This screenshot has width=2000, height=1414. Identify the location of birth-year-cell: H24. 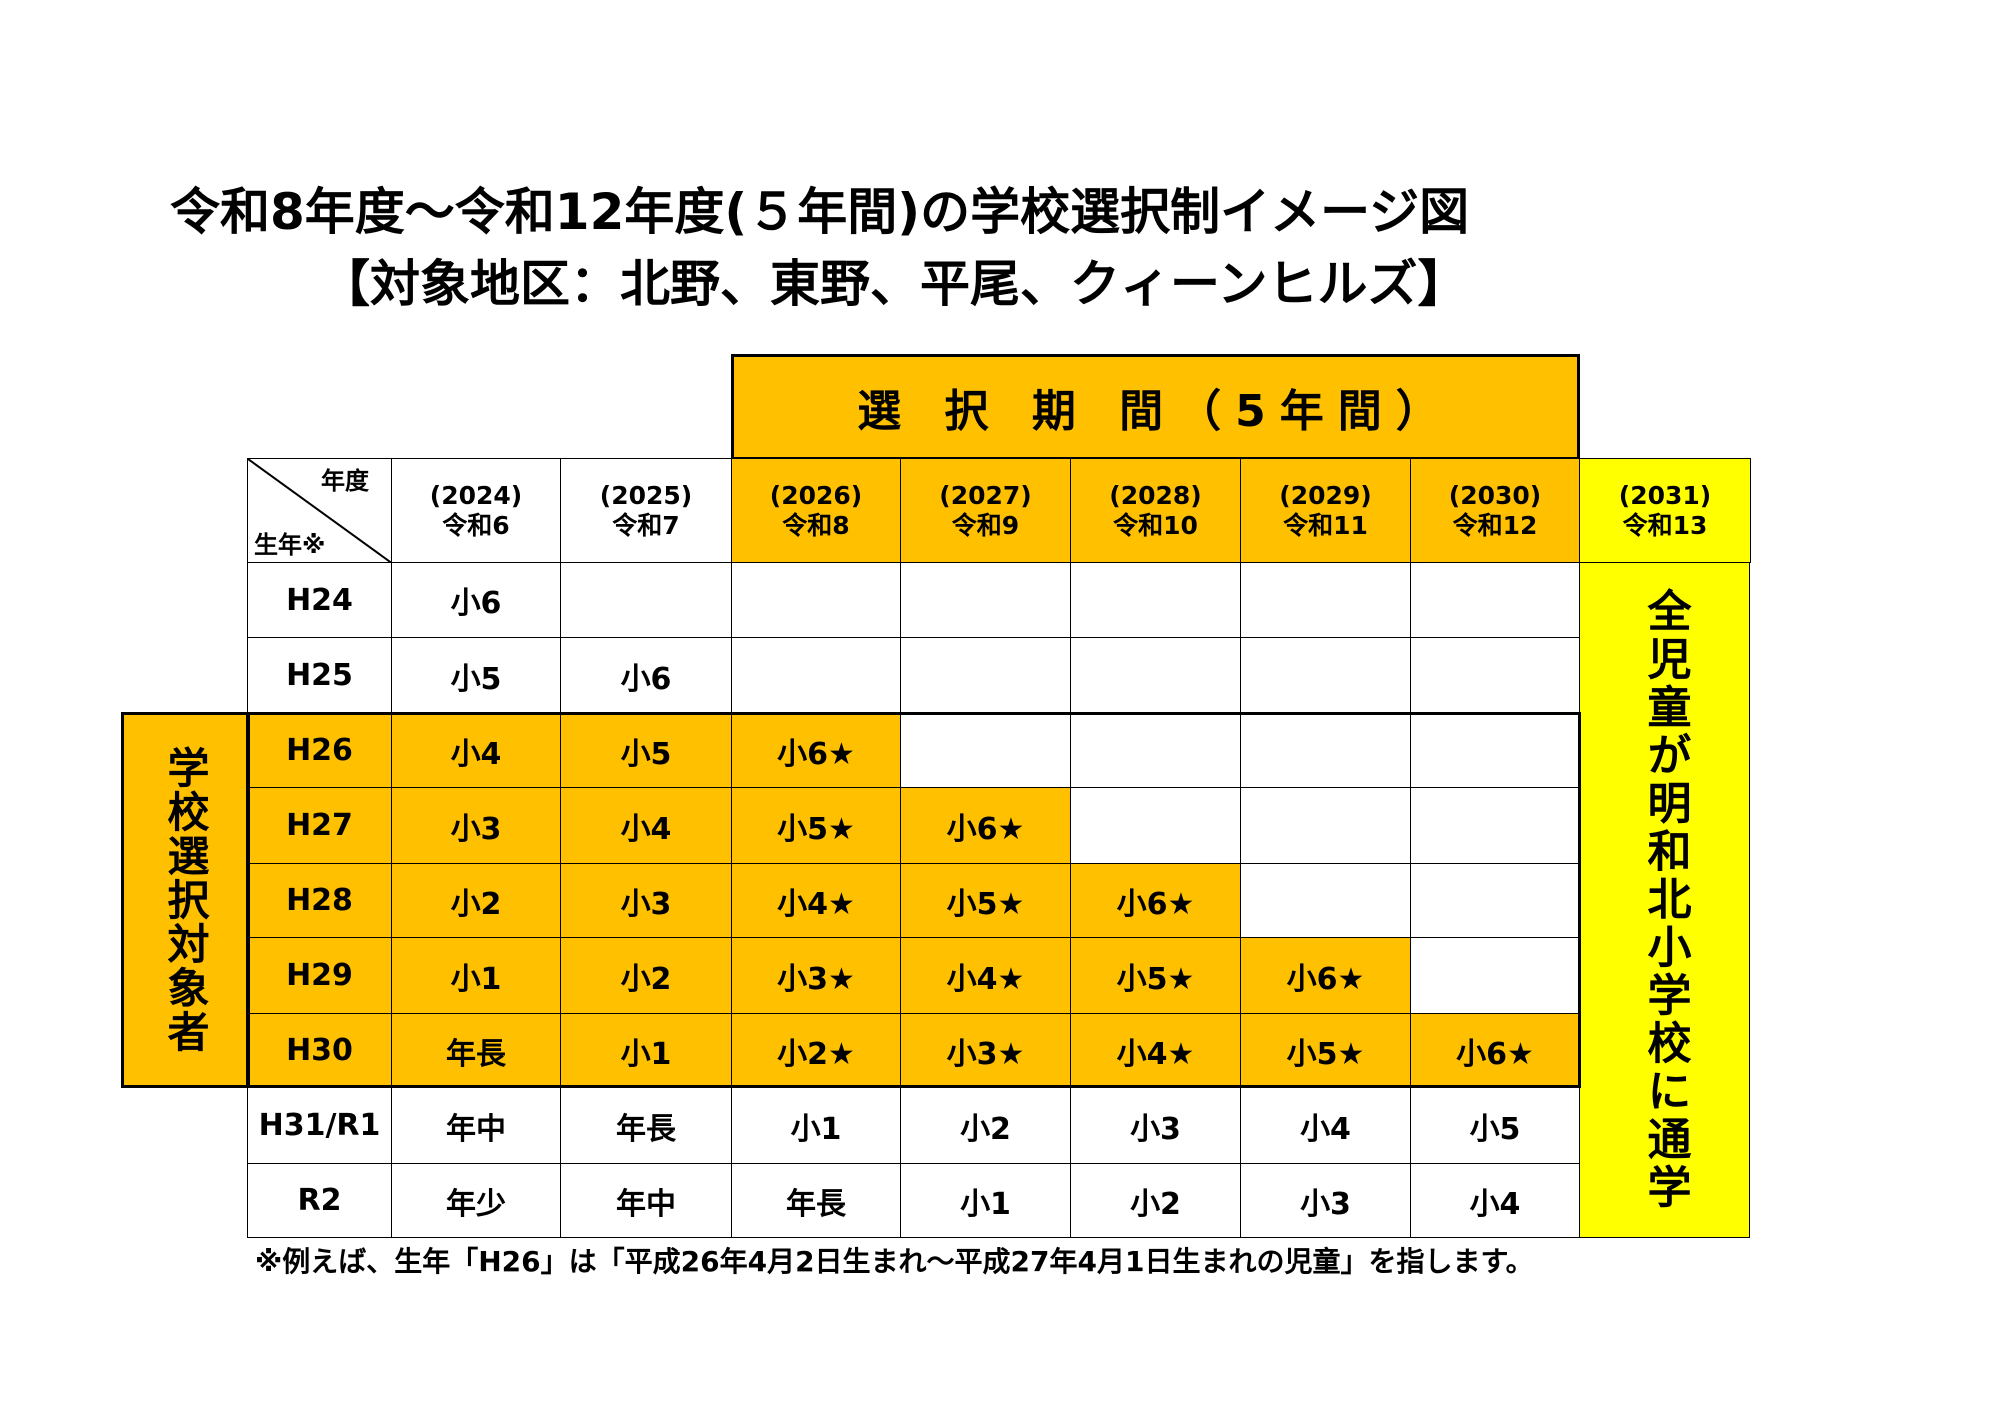
(319, 600).